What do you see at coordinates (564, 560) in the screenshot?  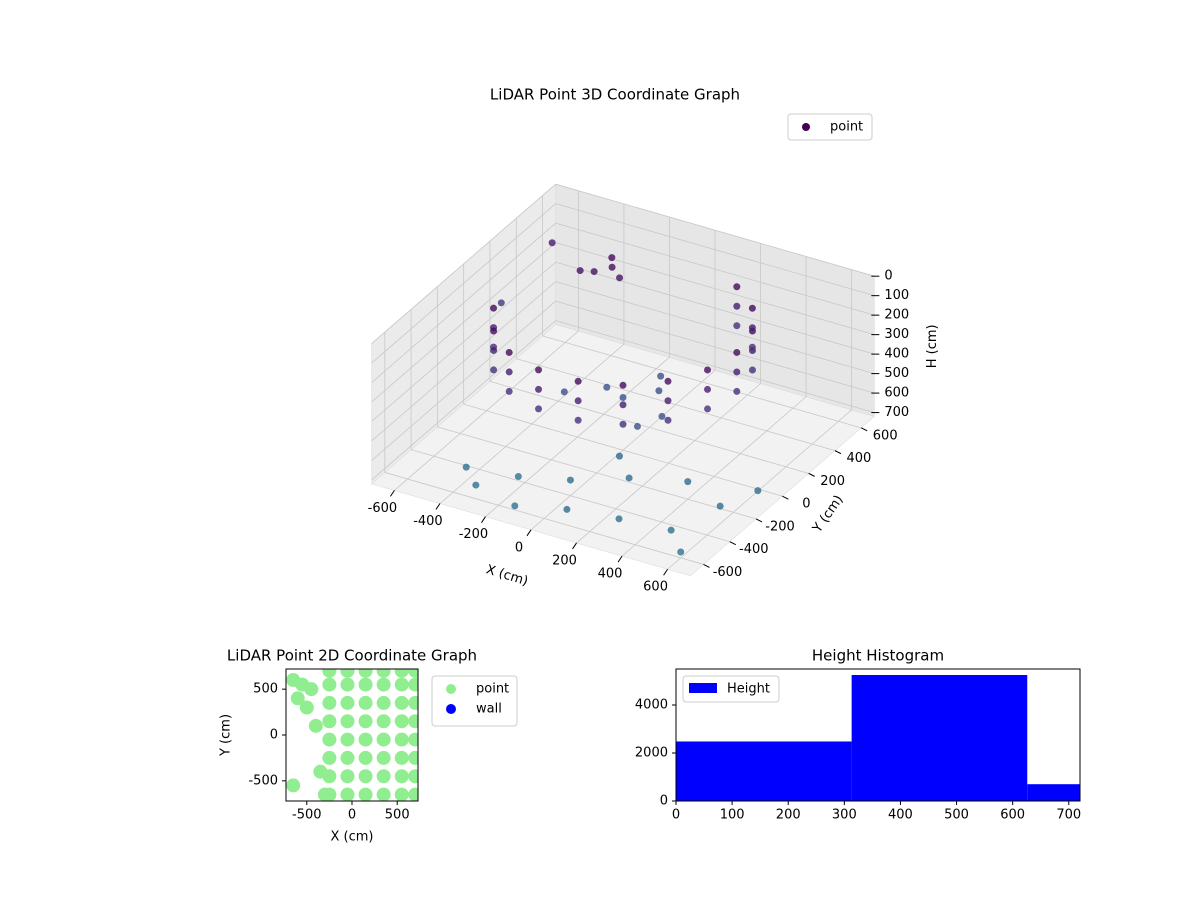 I see `x-tick-label: 200` at bounding box center [564, 560].